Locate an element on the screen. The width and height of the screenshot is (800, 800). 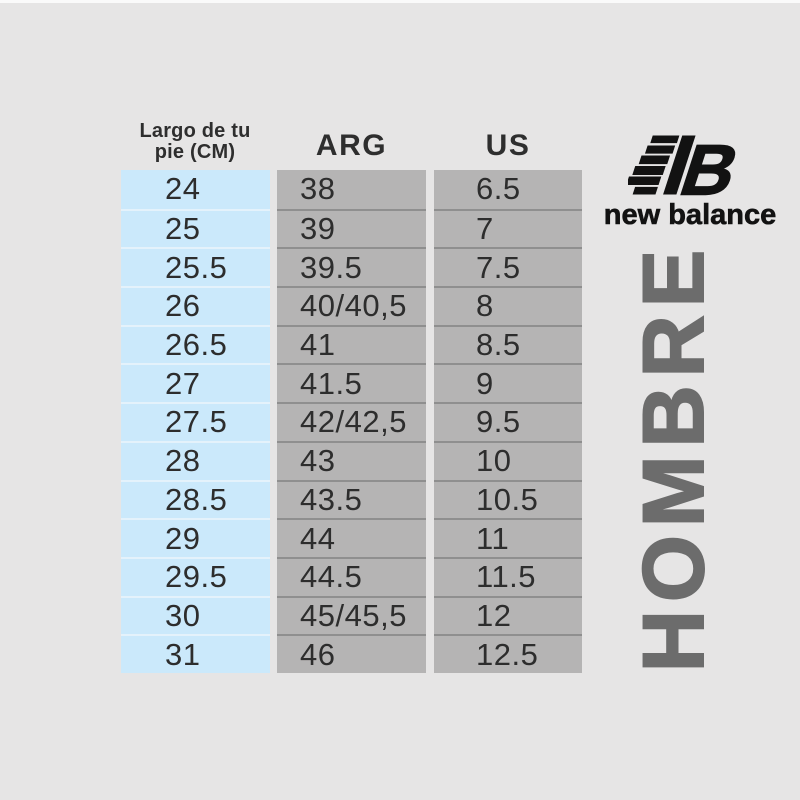
us-cell: 12.5 is located at coordinates (508, 653).